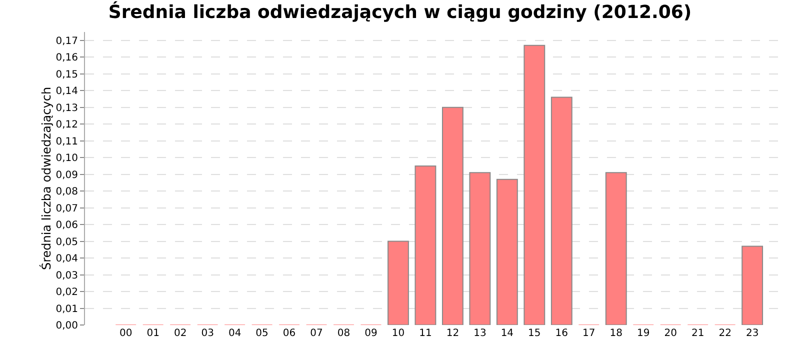  Describe the element at coordinates (67, 326) in the screenshot. I see `y-tick-label: 0,00` at that location.